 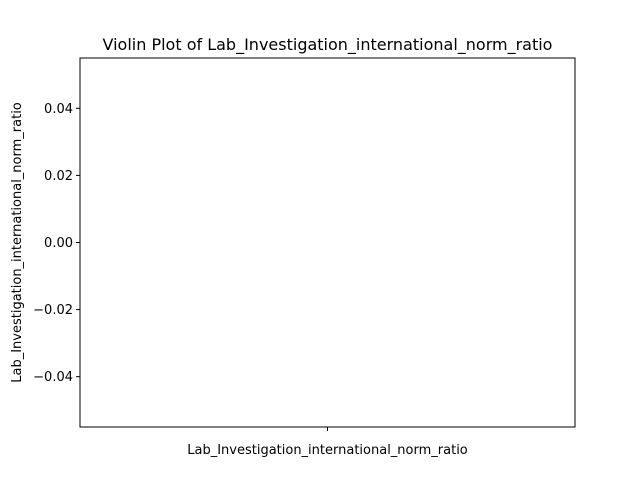 I want to click on y-axis: 0.04 0.02 0.00 −0.02 −0.04, so click(x=56, y=243).